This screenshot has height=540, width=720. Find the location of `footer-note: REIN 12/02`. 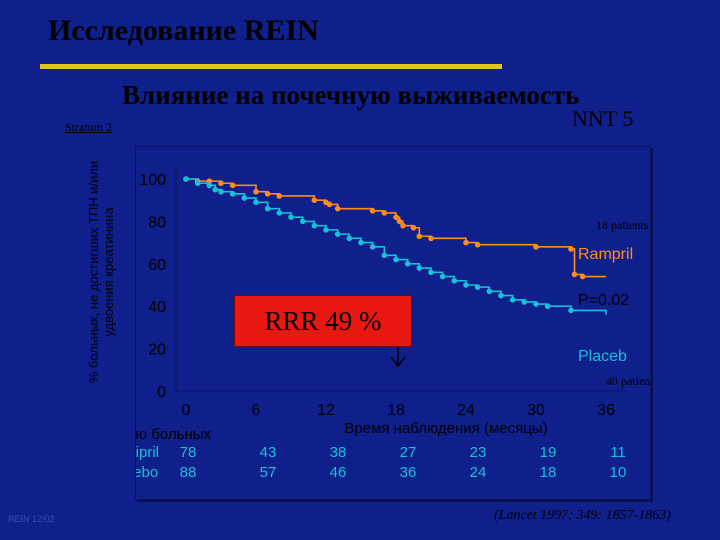

footer-note: REIN 12/02 is located at coordinates (31, 519).